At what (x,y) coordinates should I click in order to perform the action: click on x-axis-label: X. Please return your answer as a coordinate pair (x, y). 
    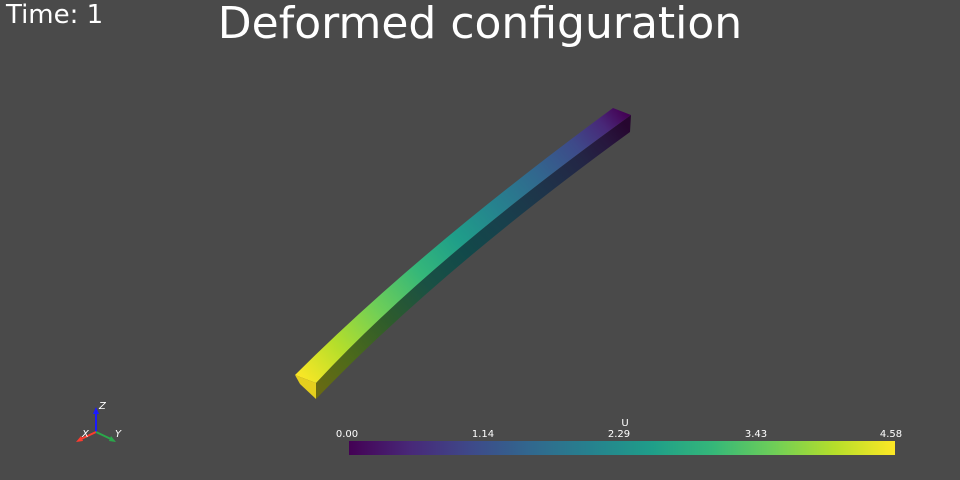
    Looking at the image, I should click on (85, 434).